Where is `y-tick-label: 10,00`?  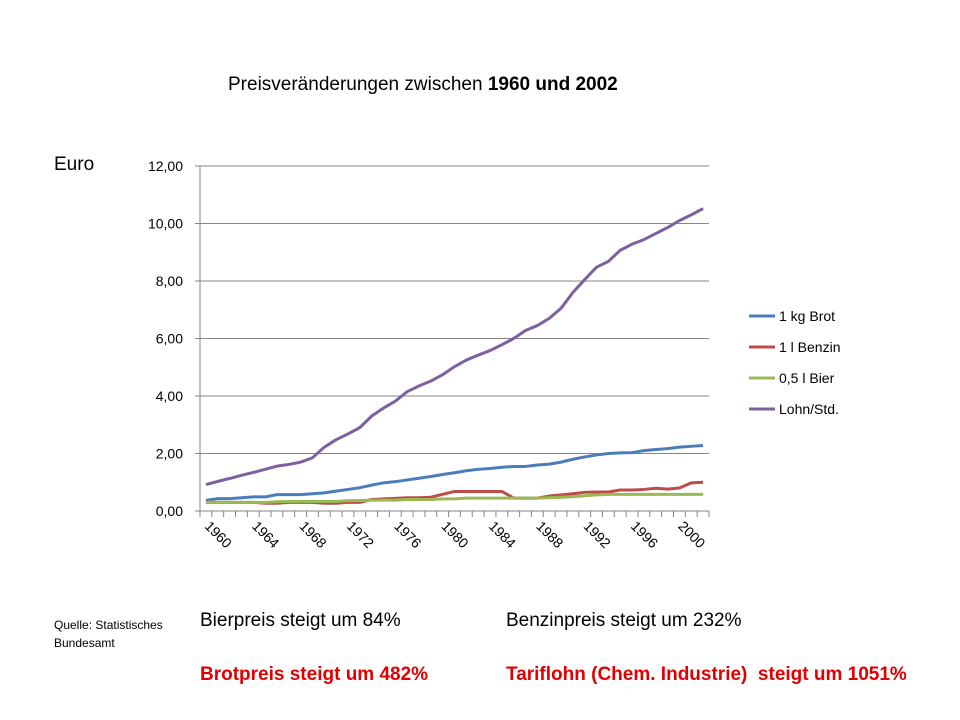 y-tick-label: 10,00 is located at coordinates (165, 224).